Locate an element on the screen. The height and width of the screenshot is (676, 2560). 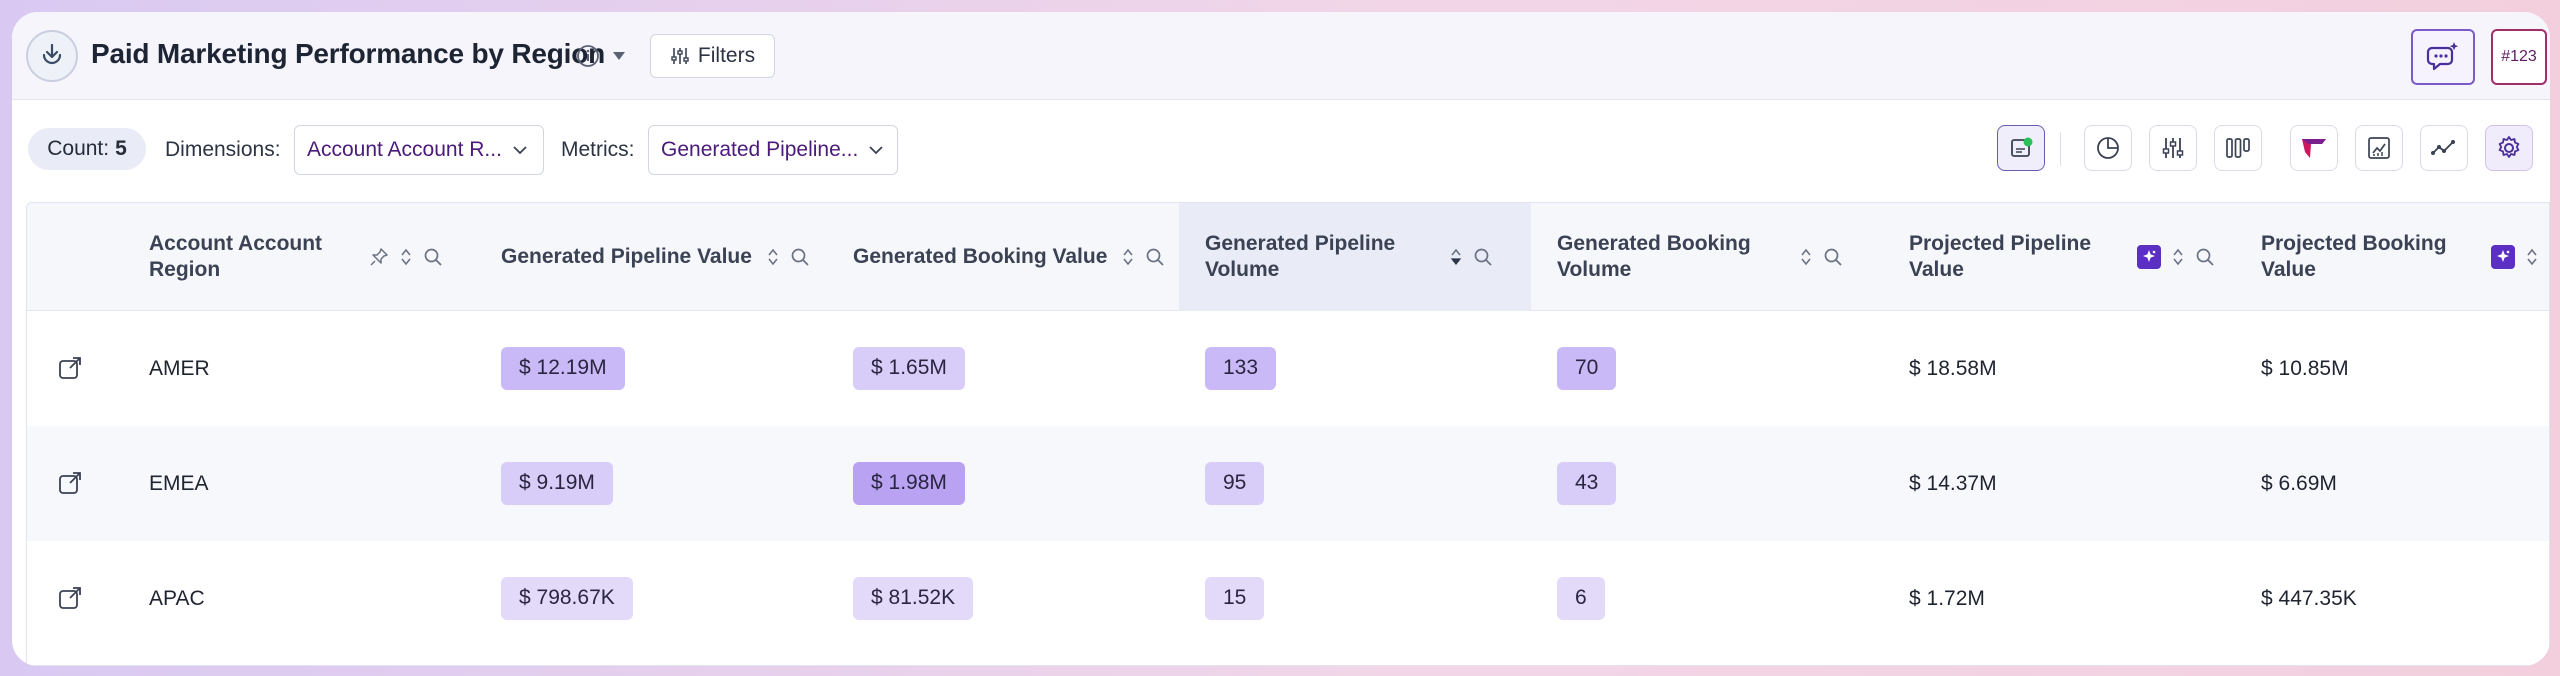
settings-button is located at coordinates (2509, 148).